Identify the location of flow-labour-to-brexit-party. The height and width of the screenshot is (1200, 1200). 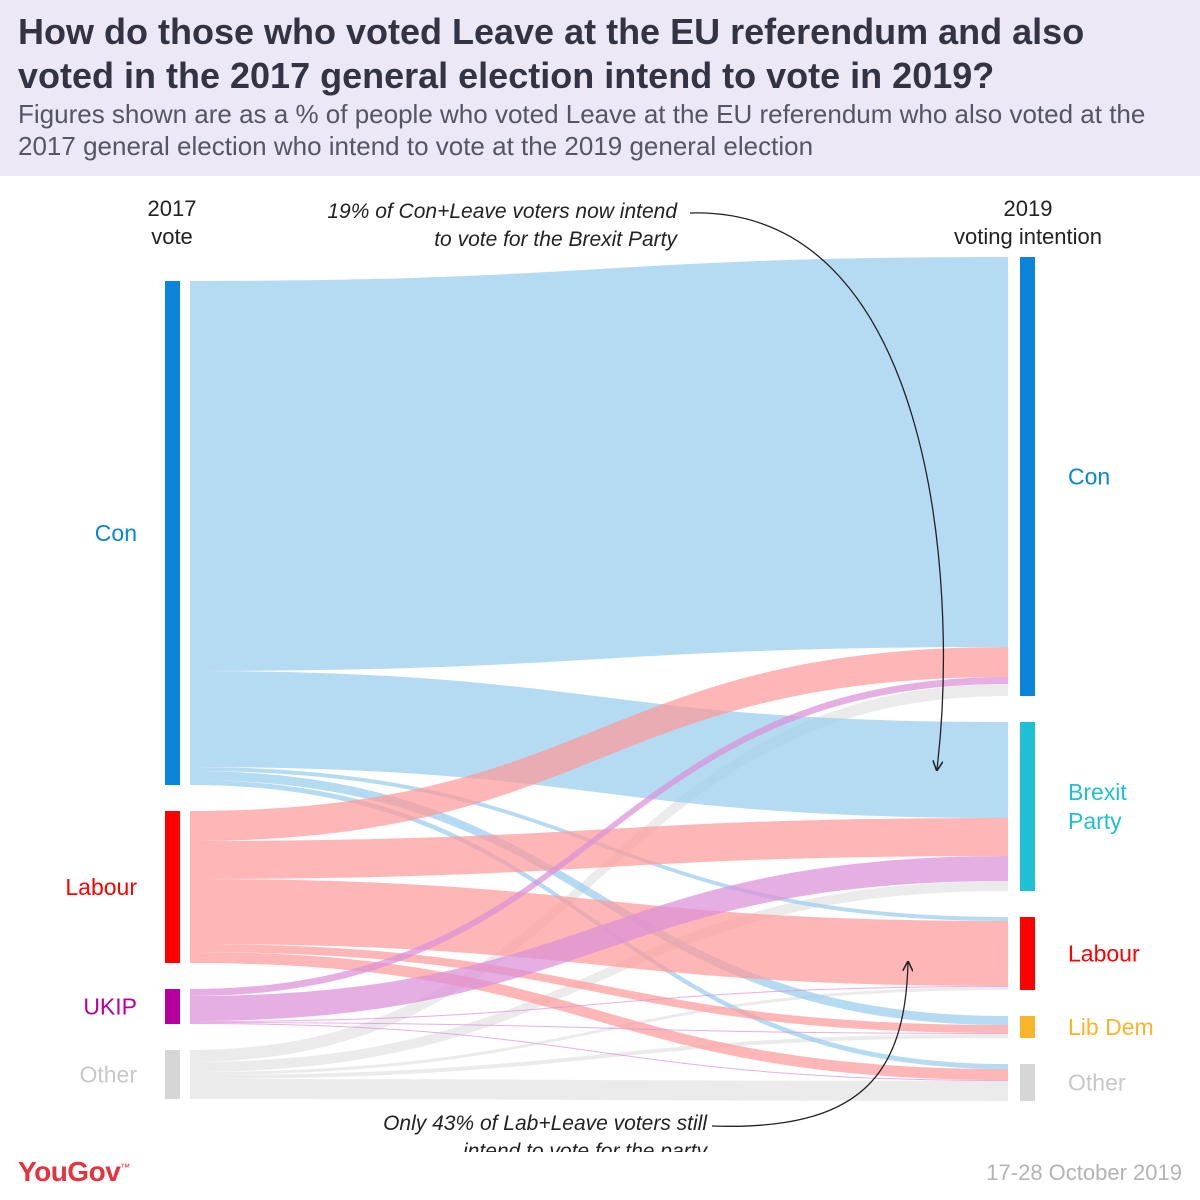
(599, 848).